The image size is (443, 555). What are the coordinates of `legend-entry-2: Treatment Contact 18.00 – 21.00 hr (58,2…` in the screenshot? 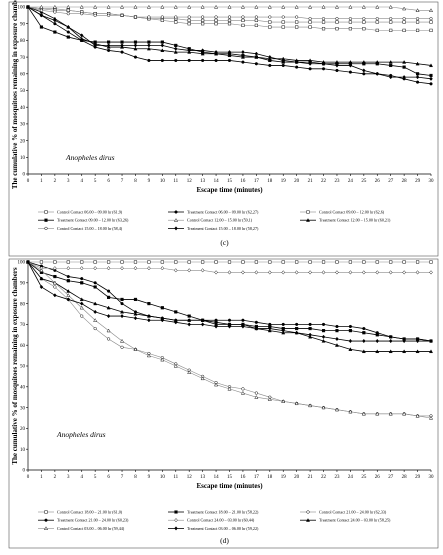 It's located at (213, 513).